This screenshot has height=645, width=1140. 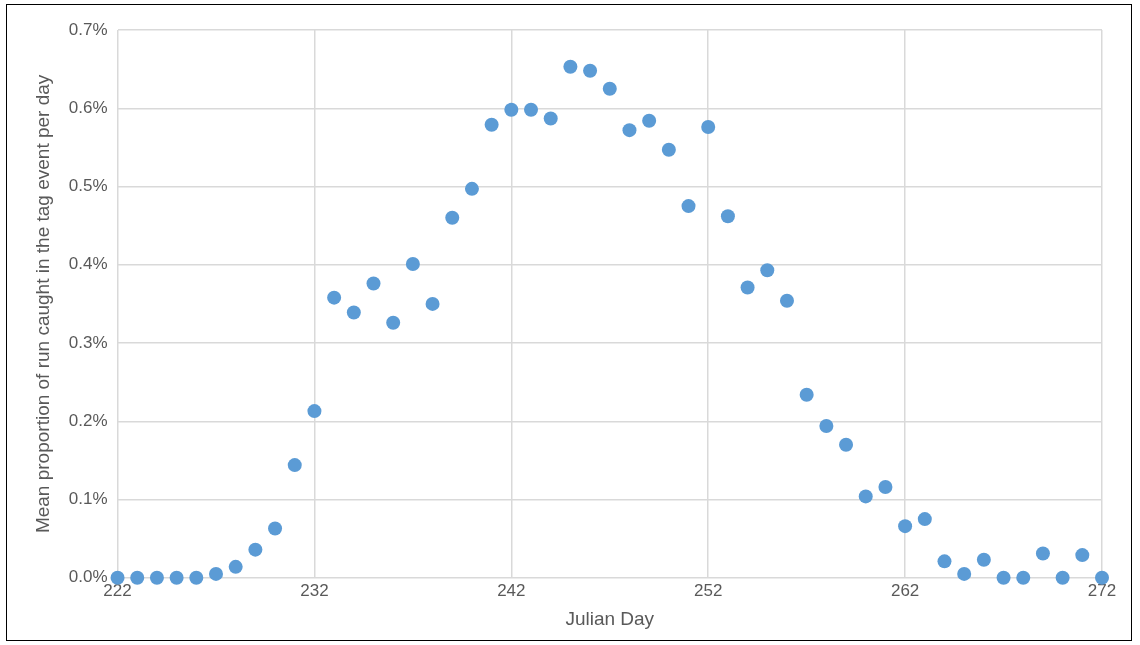 I want to click on y-axis-title: Mean proportion of run caught in the tag event per day, so click(x=42, y=304).